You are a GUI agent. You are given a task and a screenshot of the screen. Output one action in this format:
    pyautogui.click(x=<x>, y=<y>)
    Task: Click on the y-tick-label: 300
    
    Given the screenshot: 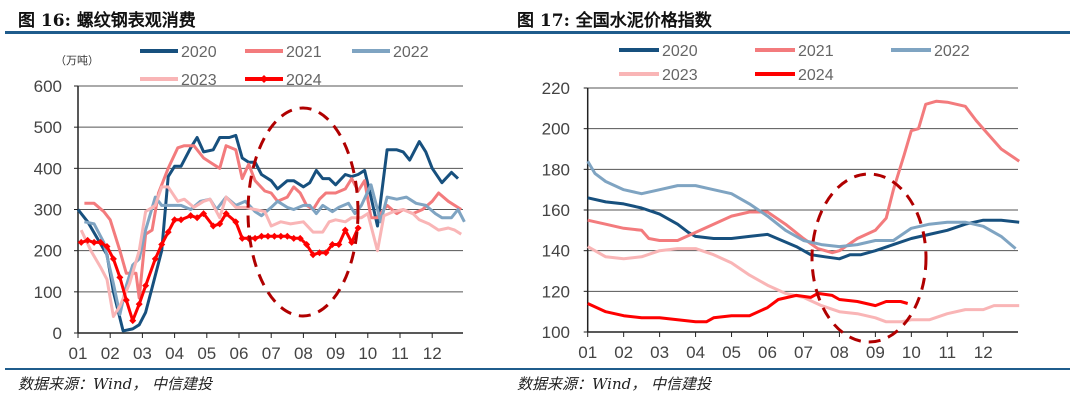 What is the action you would take?
    pyautogui.click(x=48, y=210)
    